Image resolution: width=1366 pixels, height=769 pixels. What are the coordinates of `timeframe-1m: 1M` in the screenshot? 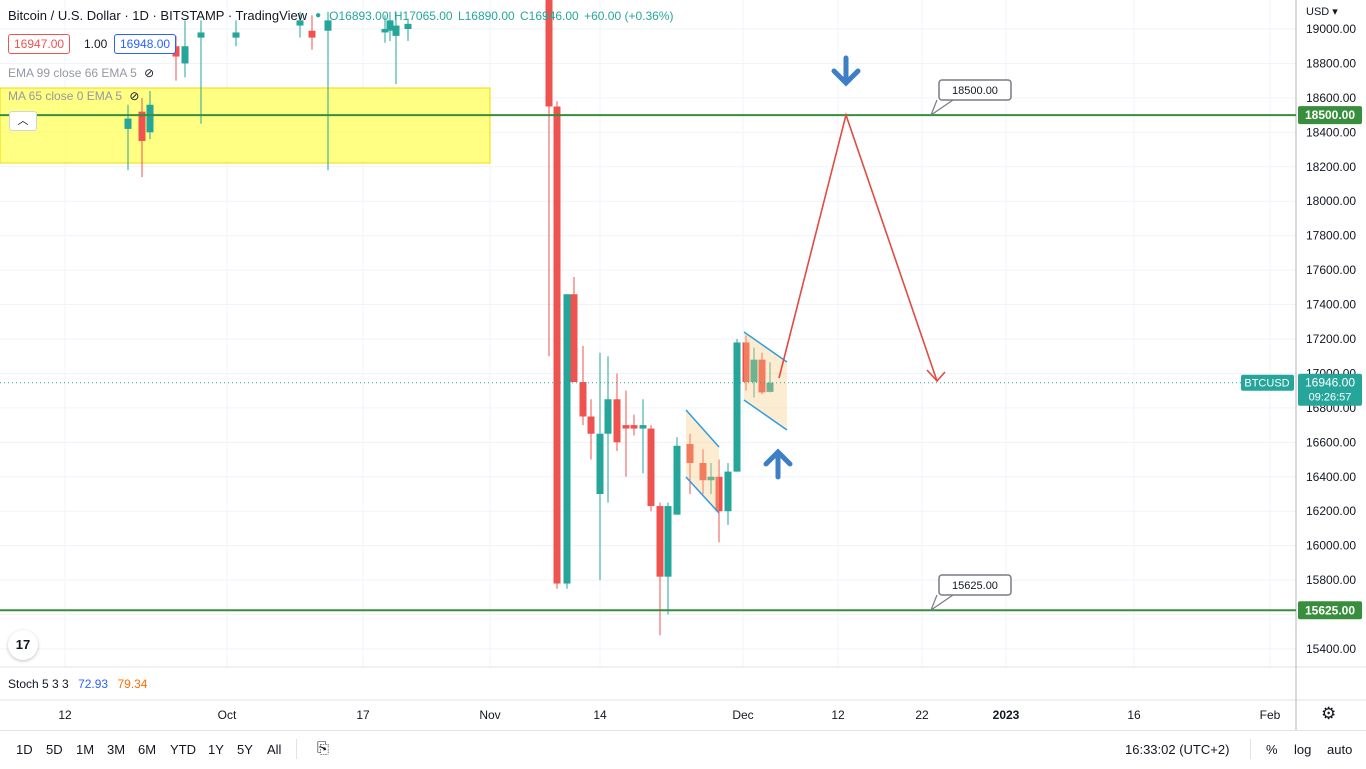 It's located at (85, 749).